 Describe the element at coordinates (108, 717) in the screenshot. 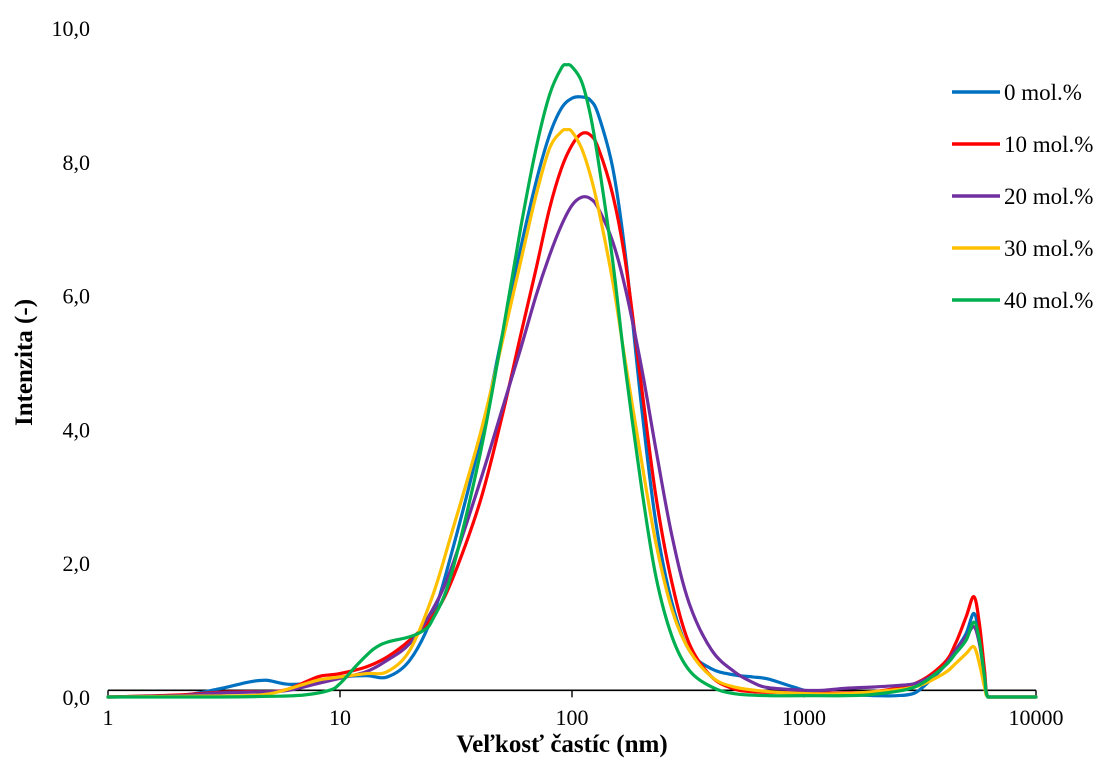

I see `x-tick-label: 1` at that location.